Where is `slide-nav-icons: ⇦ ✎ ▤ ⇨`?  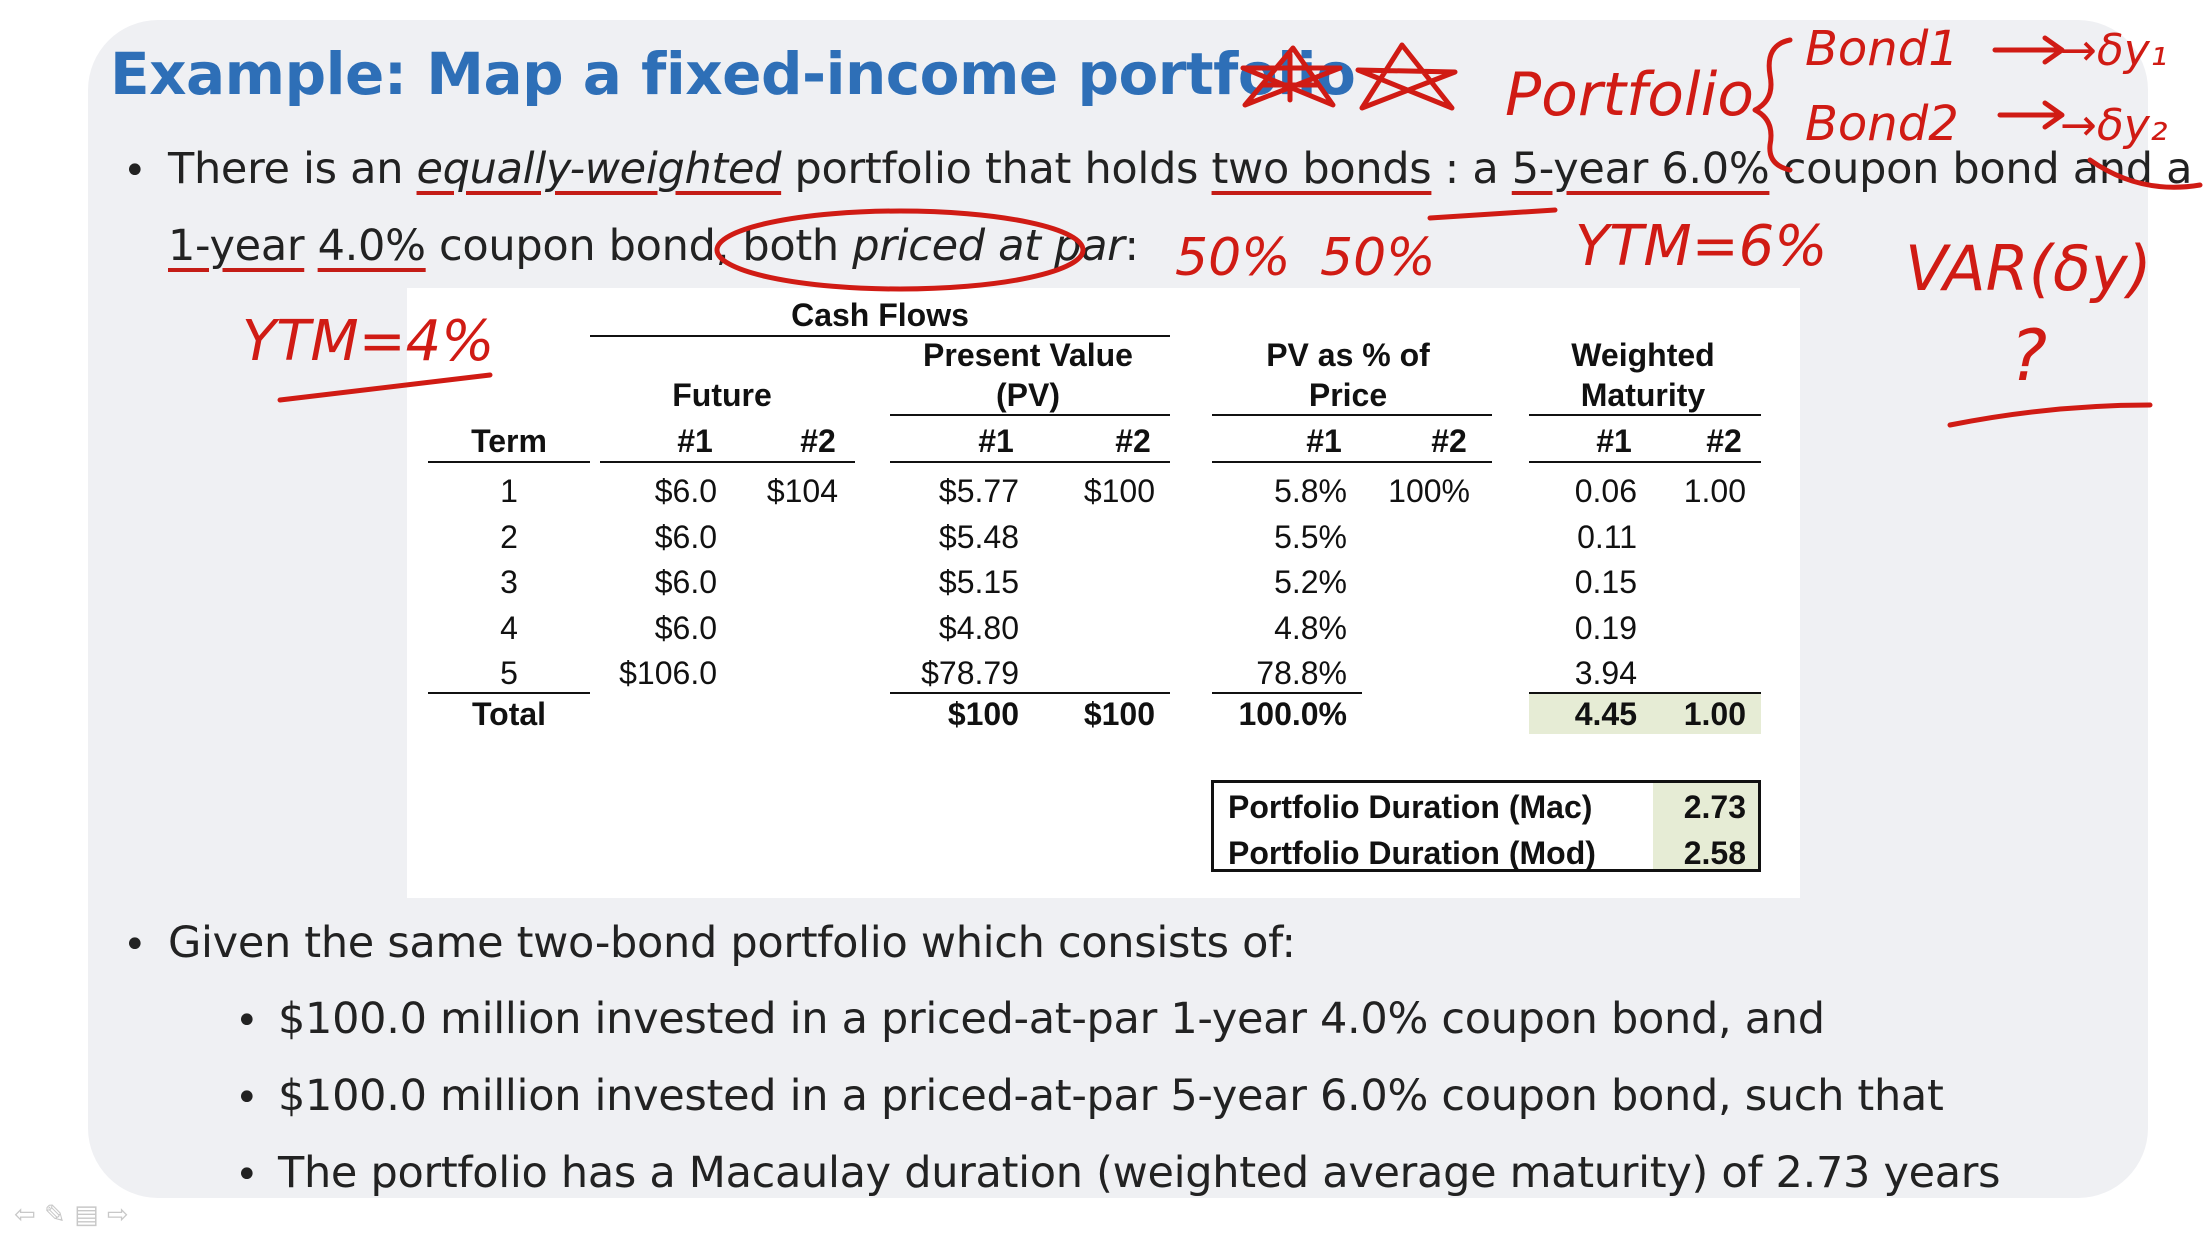
slide-nav-icons: ⇦ ✎ ▤ ⇨ is located at coordinates (71, 1215).